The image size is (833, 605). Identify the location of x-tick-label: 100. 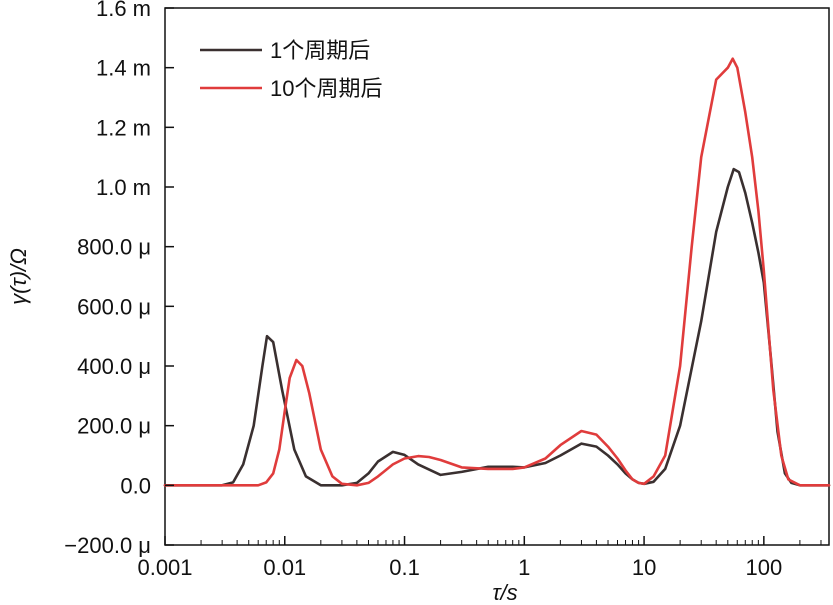
(763, 567).